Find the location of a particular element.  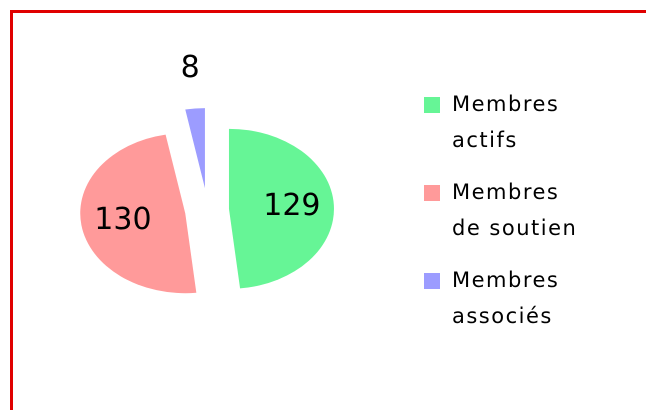

legend-line: actifs is located at coordinates (485, 140).